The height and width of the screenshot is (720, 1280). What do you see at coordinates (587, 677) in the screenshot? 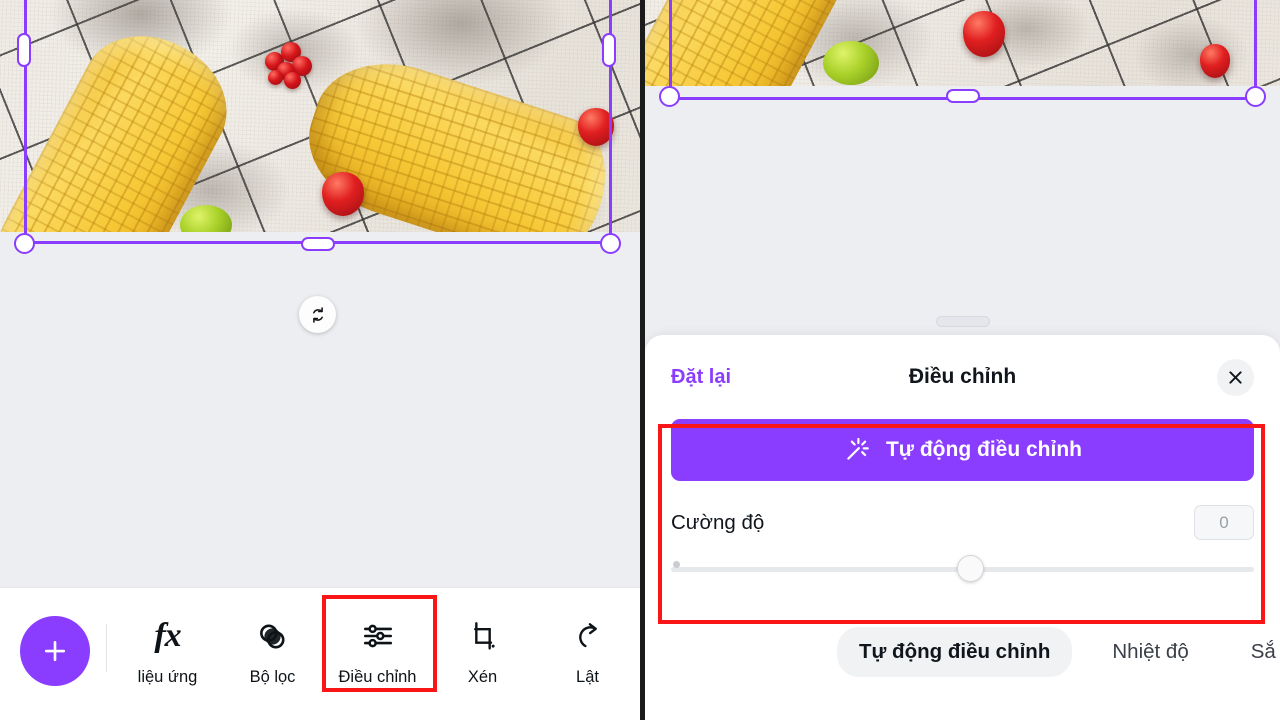
I see `toolbar-item-label: Lật` at bounding box center [587, 677].